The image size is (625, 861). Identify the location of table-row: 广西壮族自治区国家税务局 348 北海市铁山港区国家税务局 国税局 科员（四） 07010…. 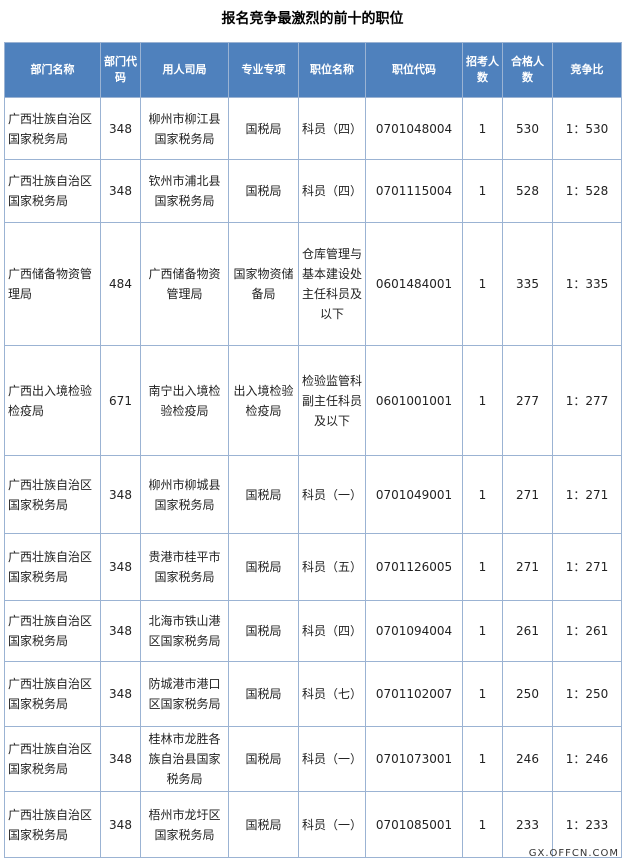
(313, 631).